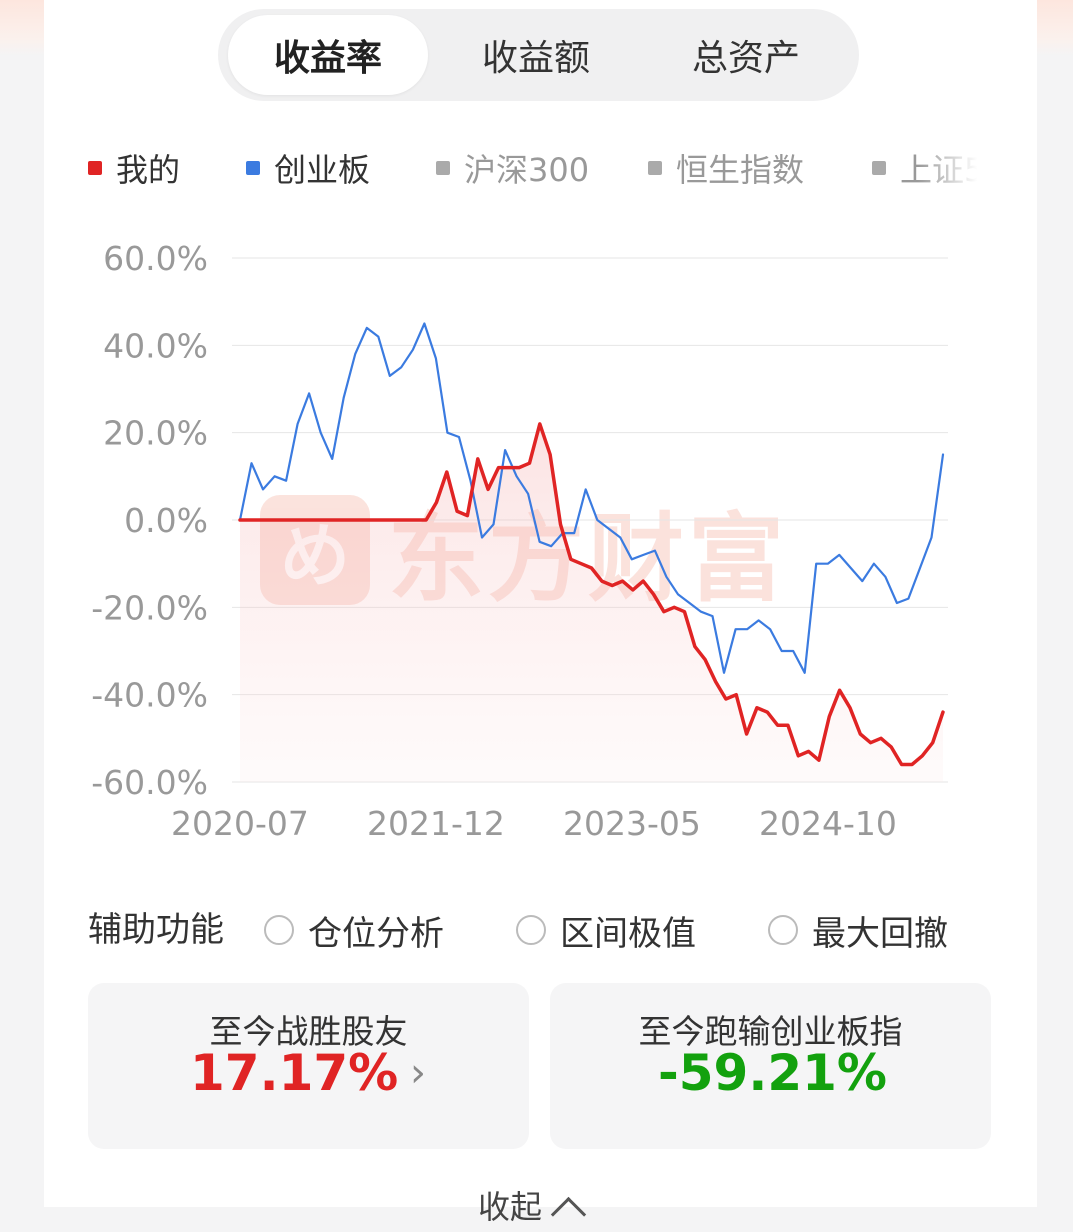  Describe the element at coordinates (535, 58) in the screenshot. I see `tab-return-amount: 收益额` at that location.